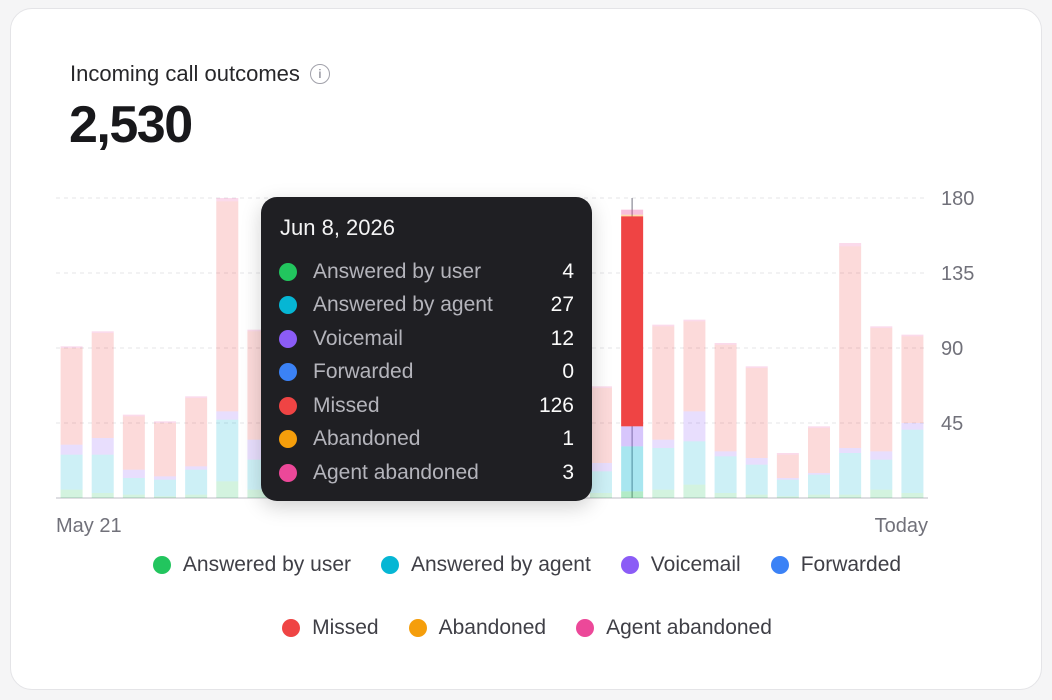 This screenshot has width=1052, height=700. I want to click on legend-item: Answered by agent, so click(486, 565).